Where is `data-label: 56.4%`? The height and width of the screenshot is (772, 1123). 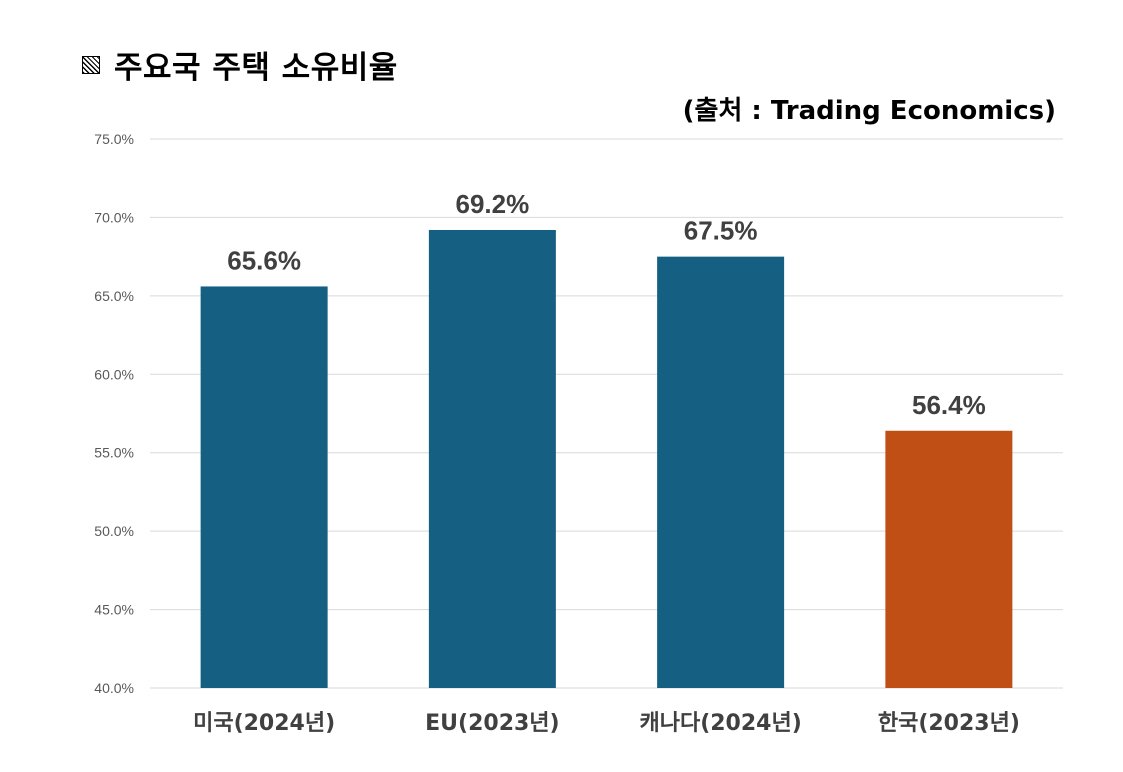 data-label: 56.4% is located at coordinates (949, 405).